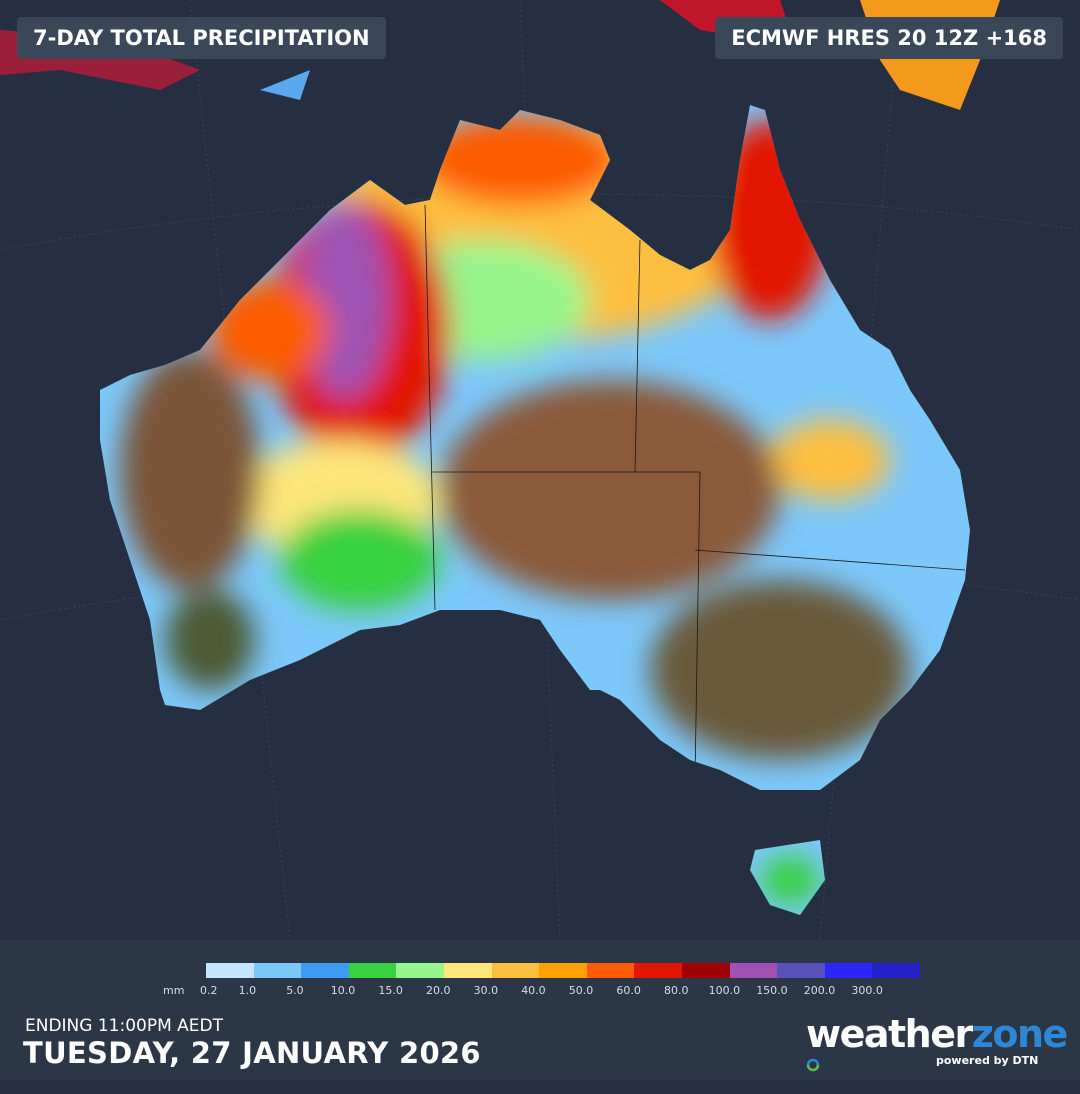 This screenshot has height=1094, width=1080. I want to click on logo-ring-icon, so click(813, 1065).